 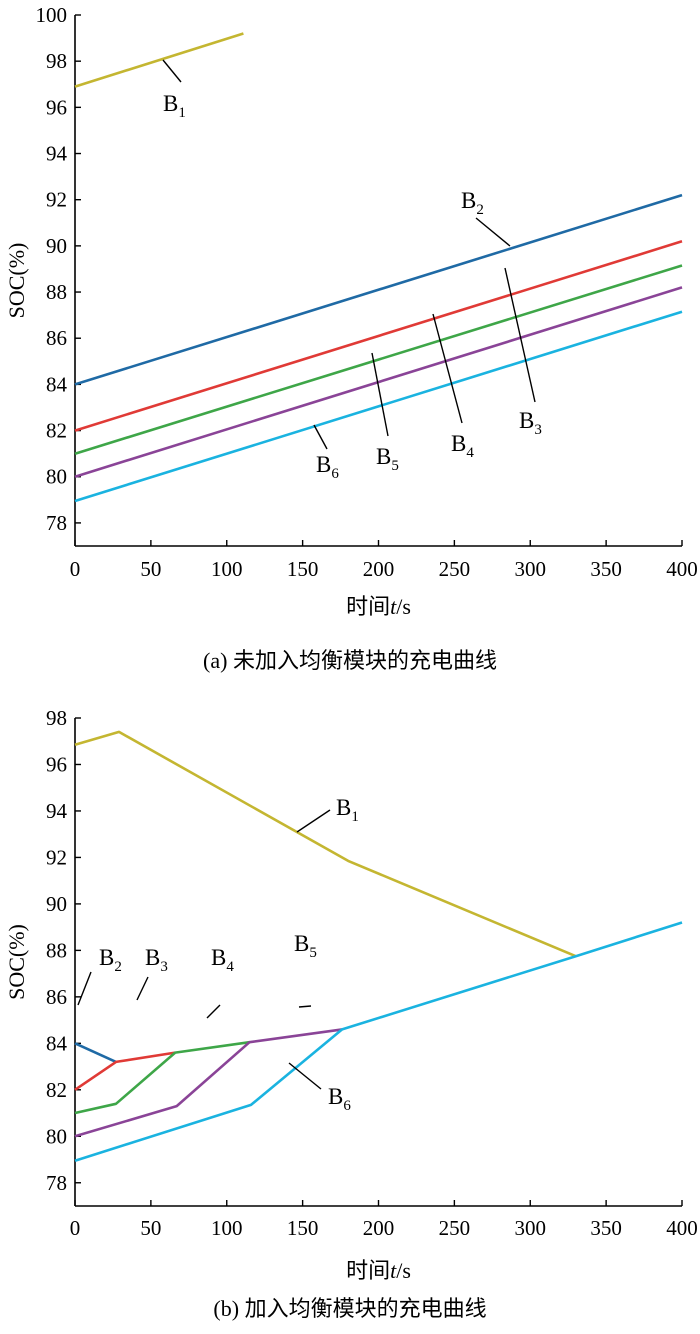 What do you see at coordinates (349, 1308) in the screenshot?
I see `chart-caption: (b) 加入均衡模块的充电曲线` at bounding box center [349, 1308].